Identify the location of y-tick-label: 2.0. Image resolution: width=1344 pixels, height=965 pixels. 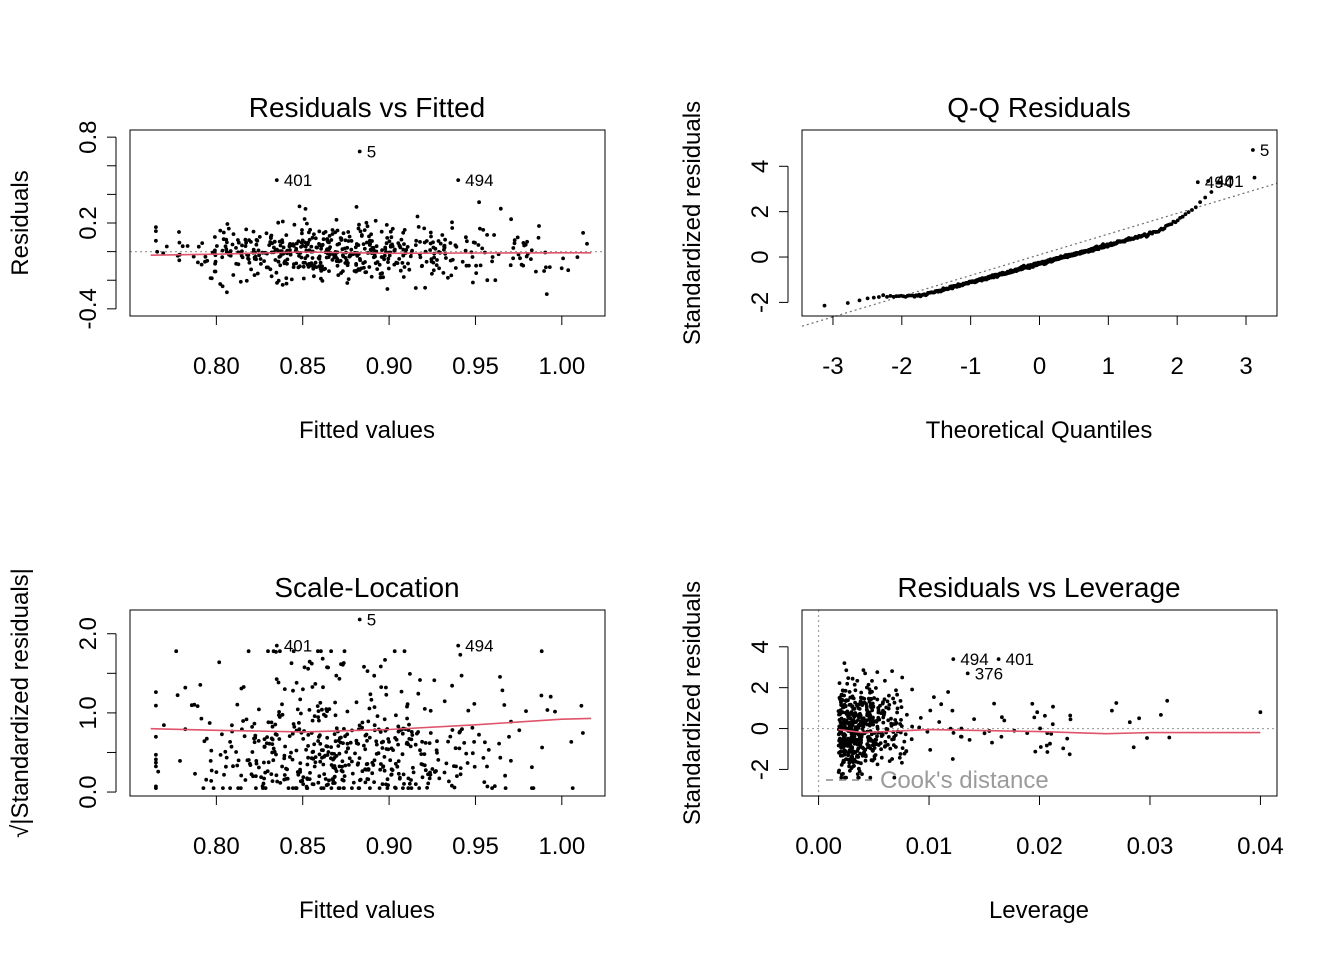
(88, 633).